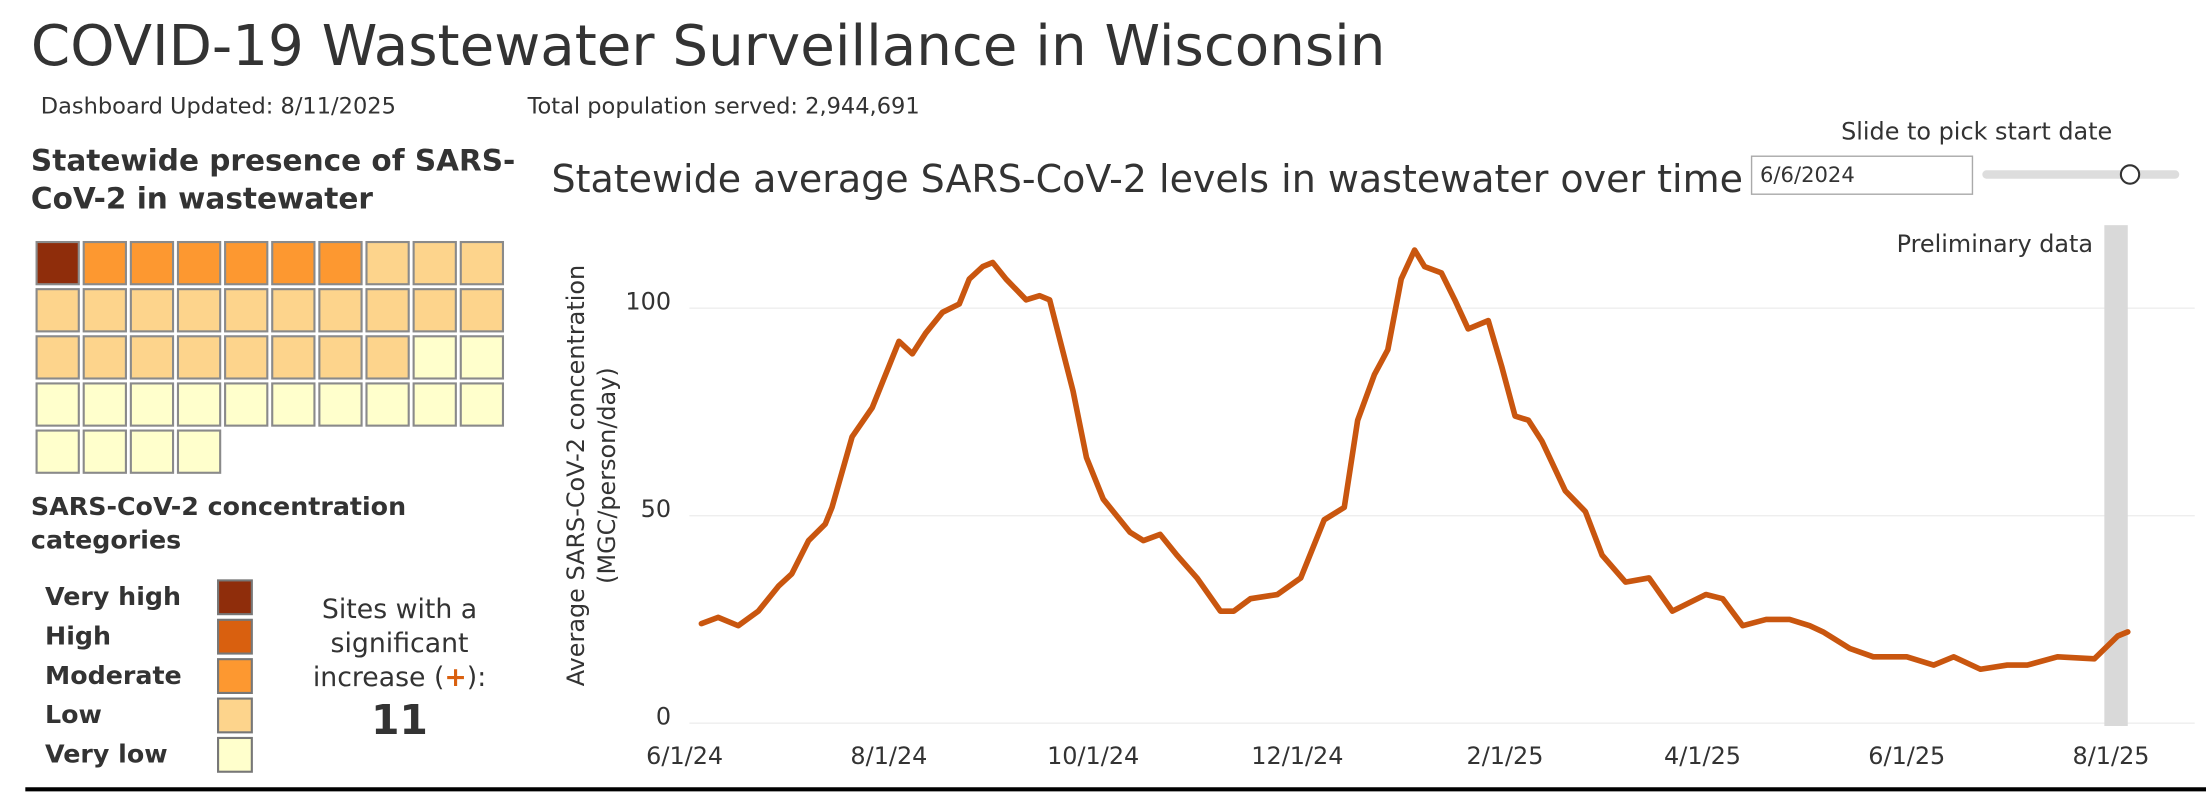 The height and width of the screenshot is (795, 2206). What do you see at coordinates (106, 540) in the screenshot?
I see `legend-title: categories` at bounding box center [106, 540].